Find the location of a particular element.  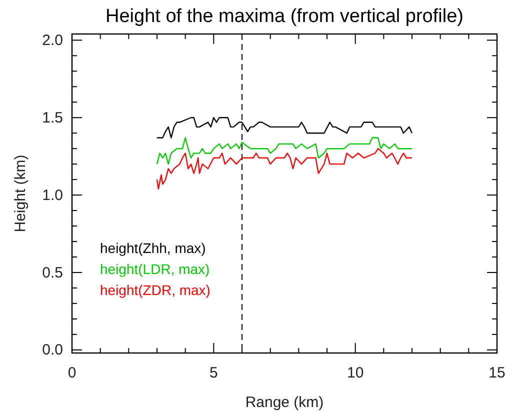

x-tick-label: 0 is located at coordinates (72, 373).